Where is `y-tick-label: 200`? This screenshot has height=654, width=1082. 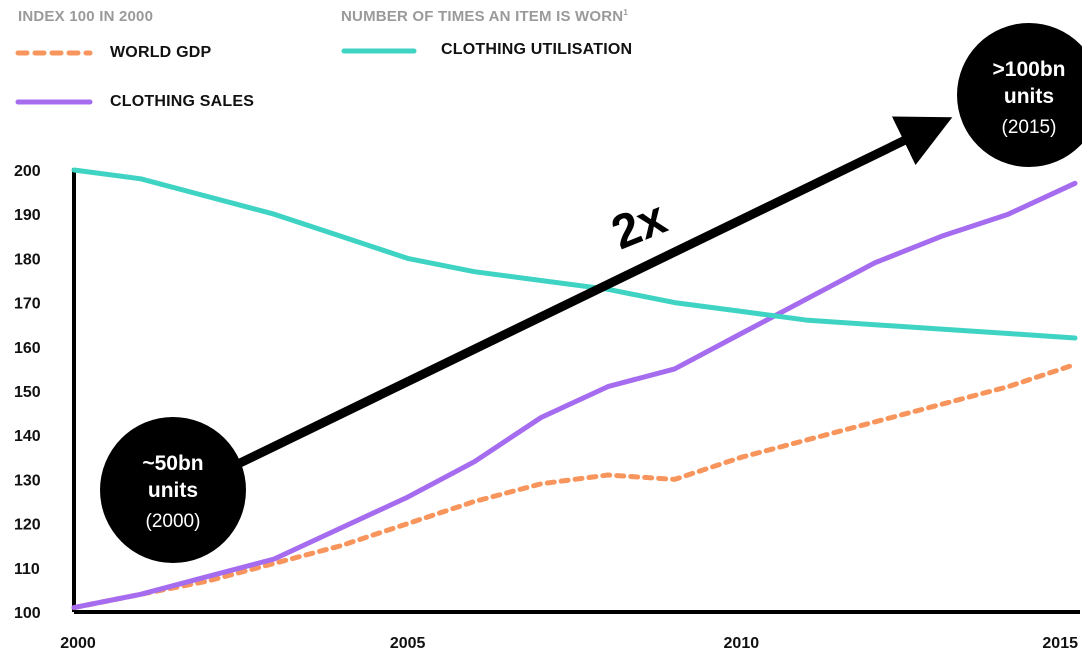 y-tick-label: 200 is located at coordinates (27, 171).